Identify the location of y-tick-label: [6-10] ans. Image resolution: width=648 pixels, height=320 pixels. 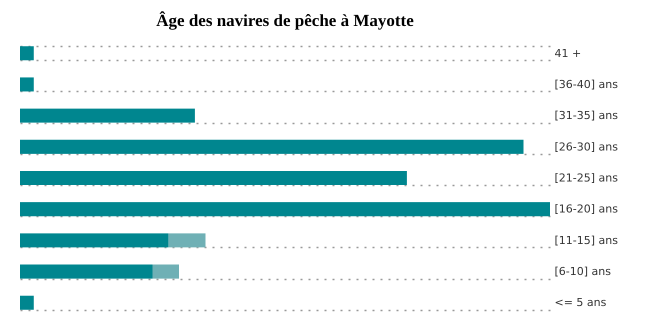
(583, 271).